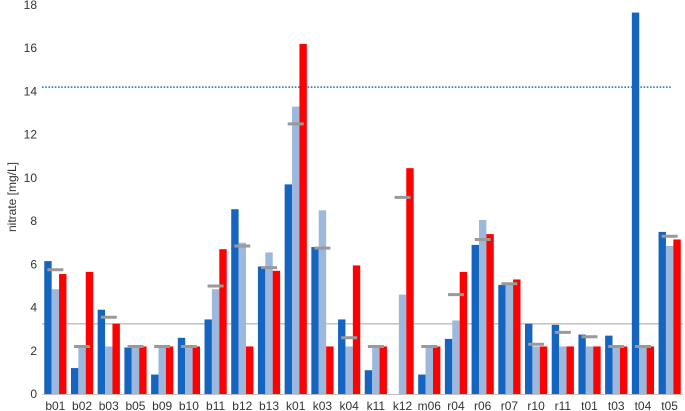  Describe the element at coordinates (33, 351) in the screenshot. I see `y-tick-label: 2` at that location.